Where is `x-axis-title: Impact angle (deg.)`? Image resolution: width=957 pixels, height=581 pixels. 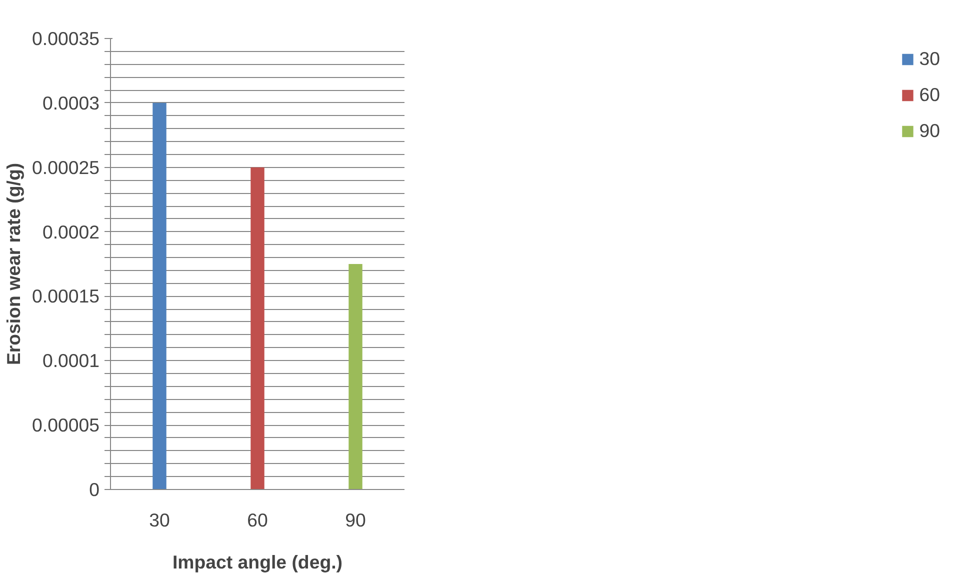
x-axis-title: Impact angle (deg.) is located at coordinates (257, 562).